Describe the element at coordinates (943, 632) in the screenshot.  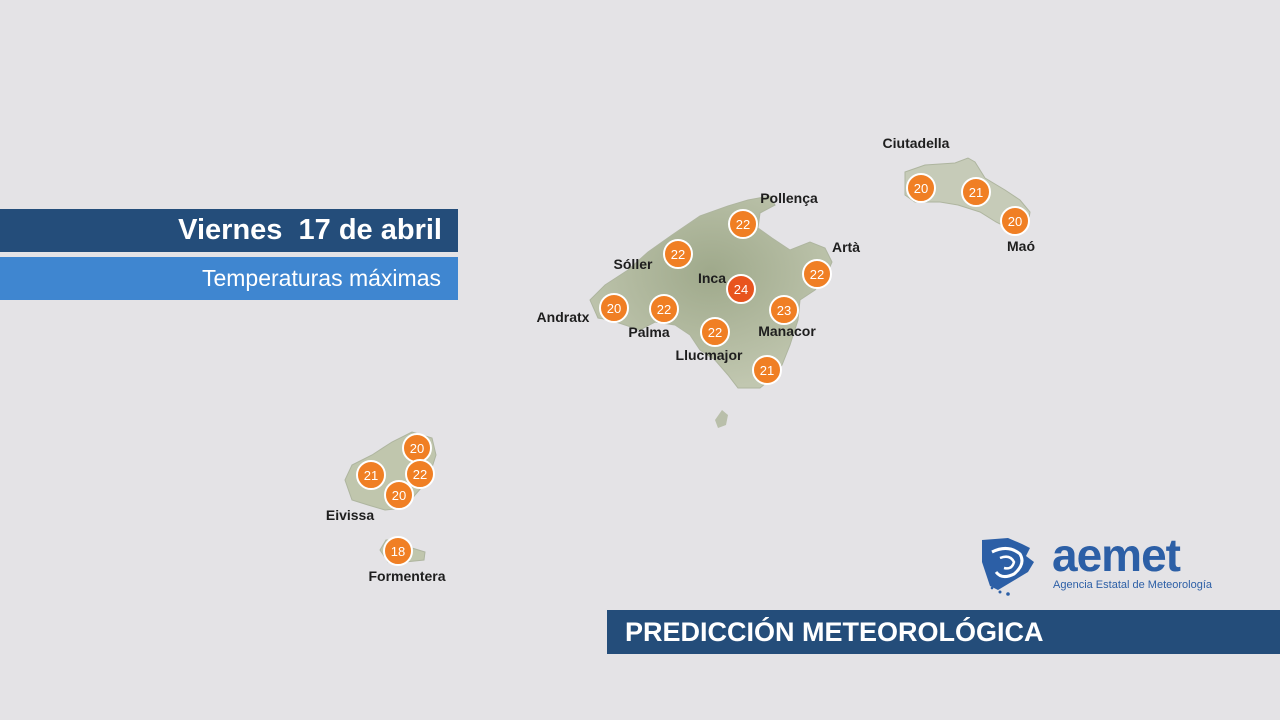
I see `program-label: PREDICCIÓN METEOROLÓGICA` at that location.